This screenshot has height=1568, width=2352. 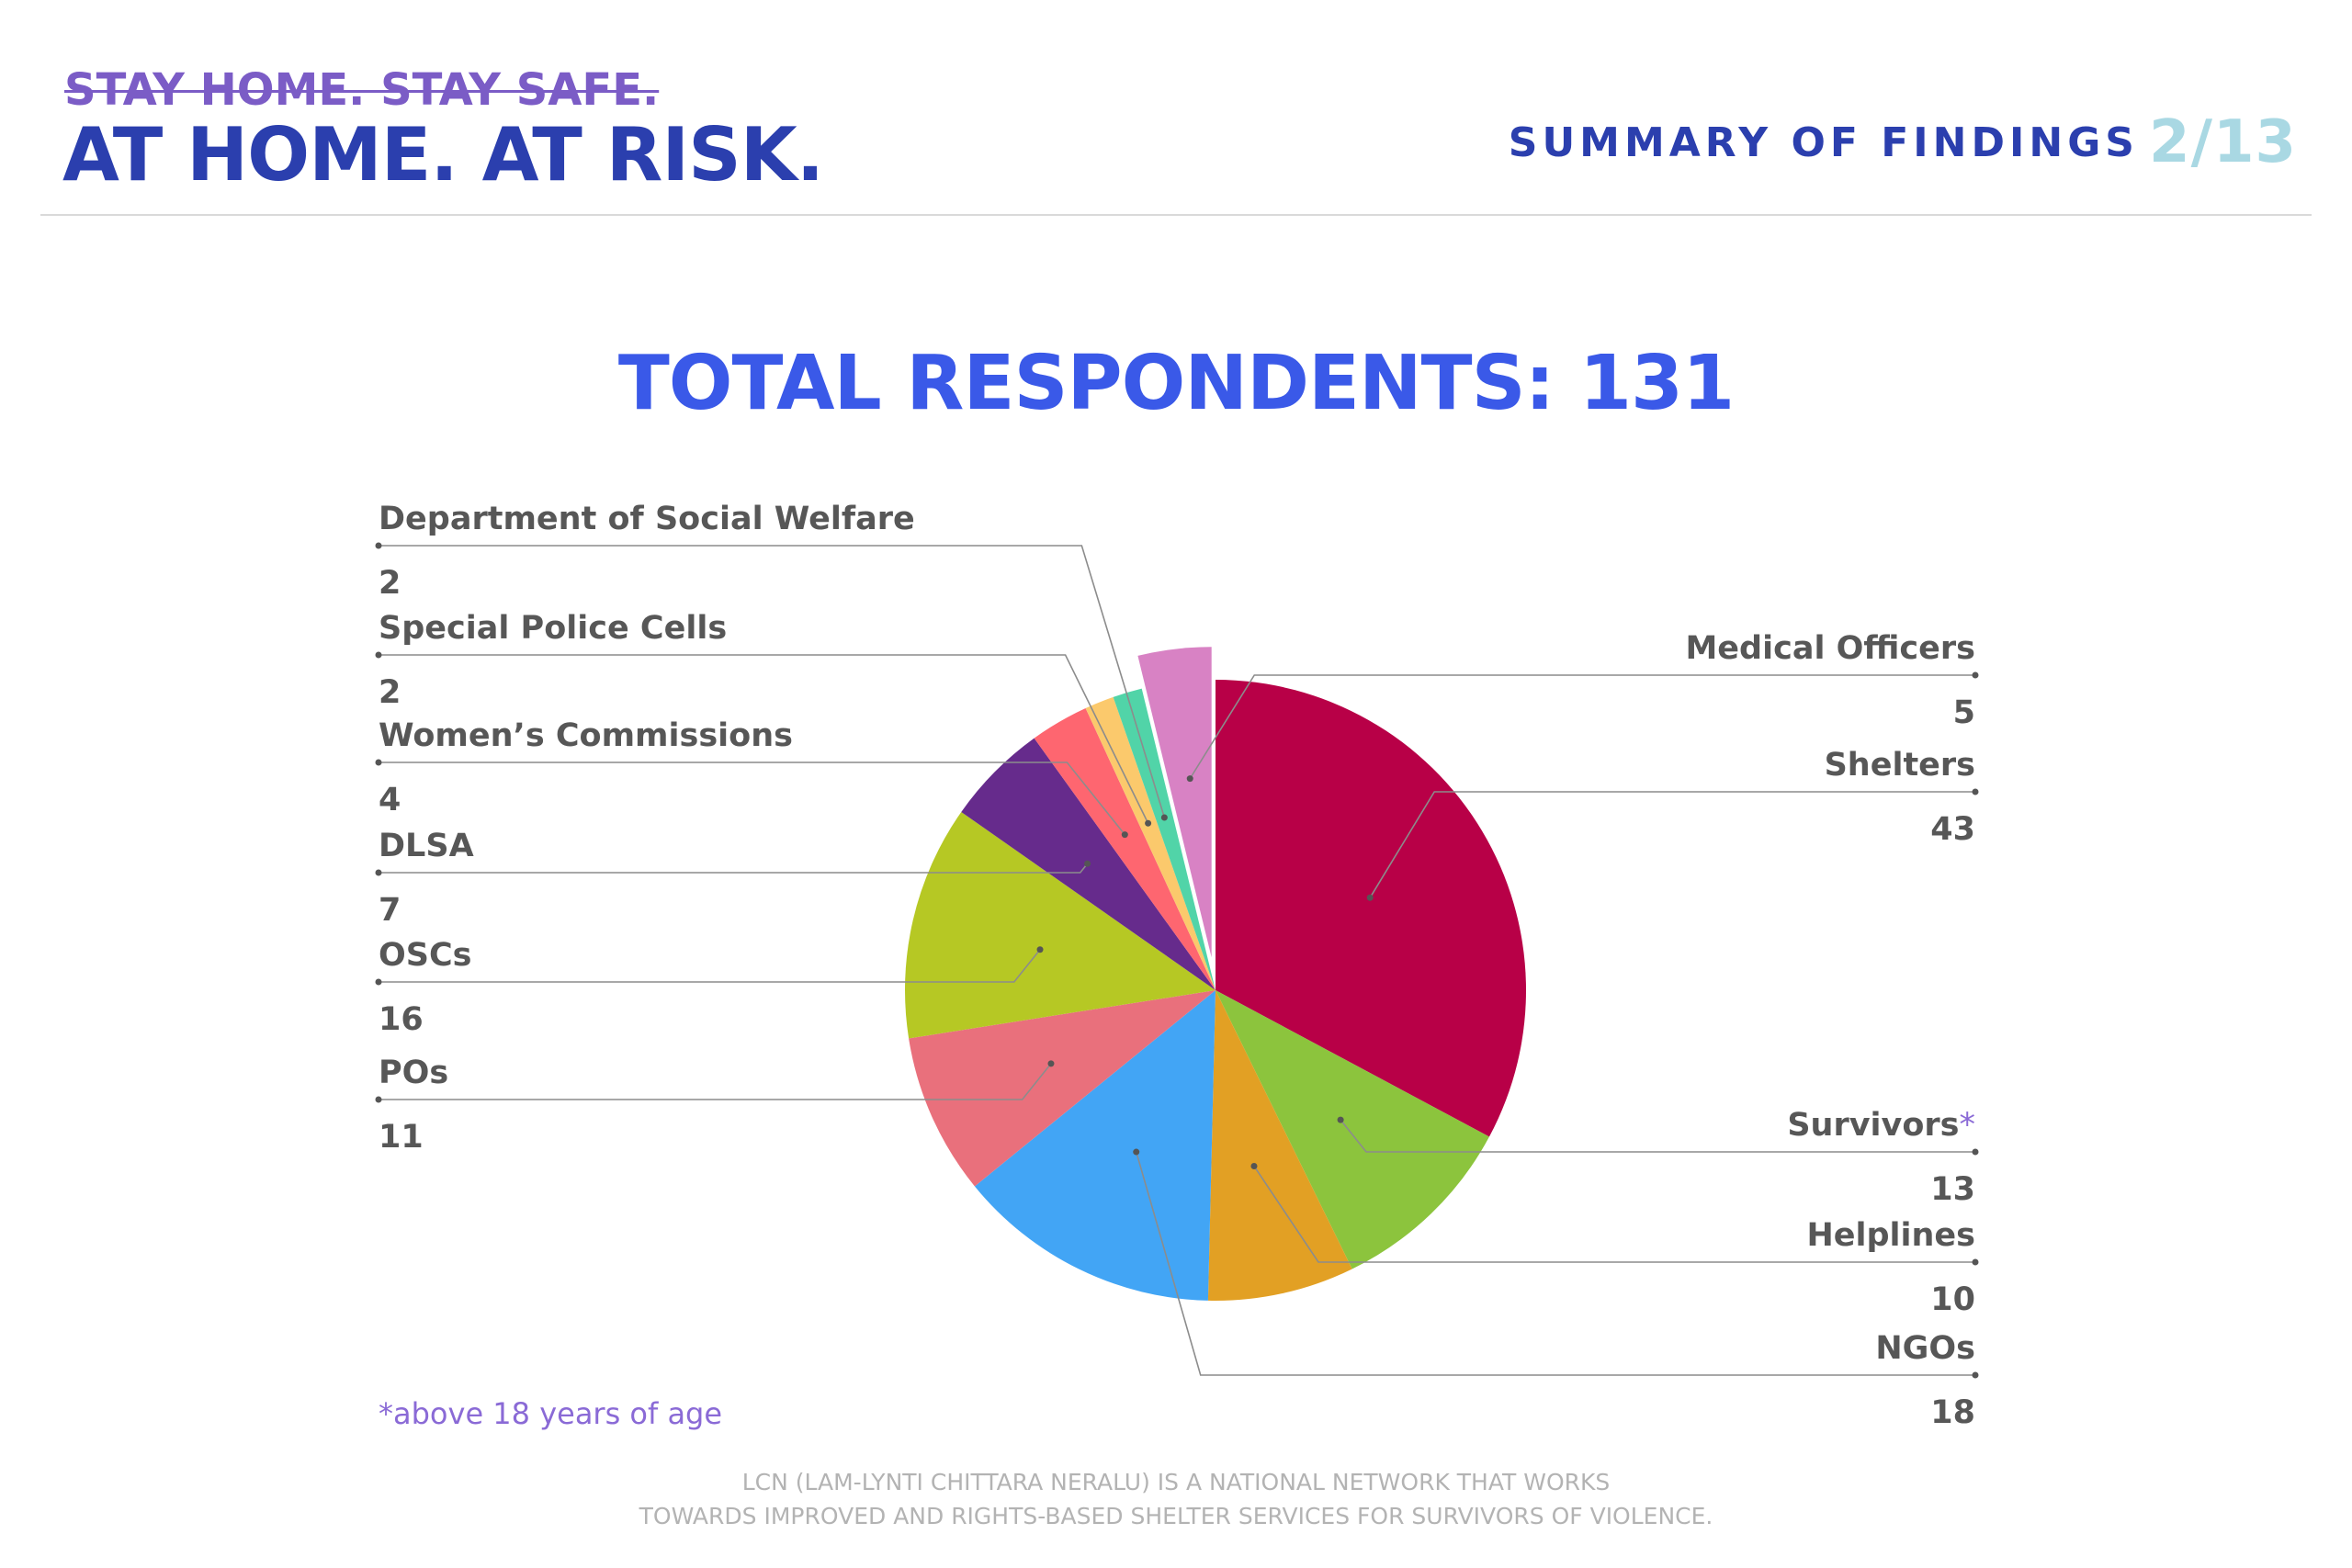 I want to click on slice-value-survivors: 13, so click(x=1952, y=1190).